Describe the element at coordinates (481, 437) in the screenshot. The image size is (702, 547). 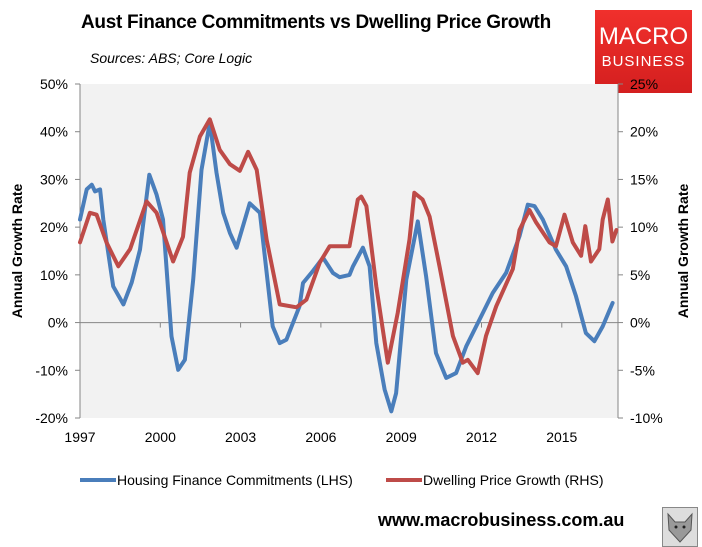
I see `x-tick-label: 2012` at that location.